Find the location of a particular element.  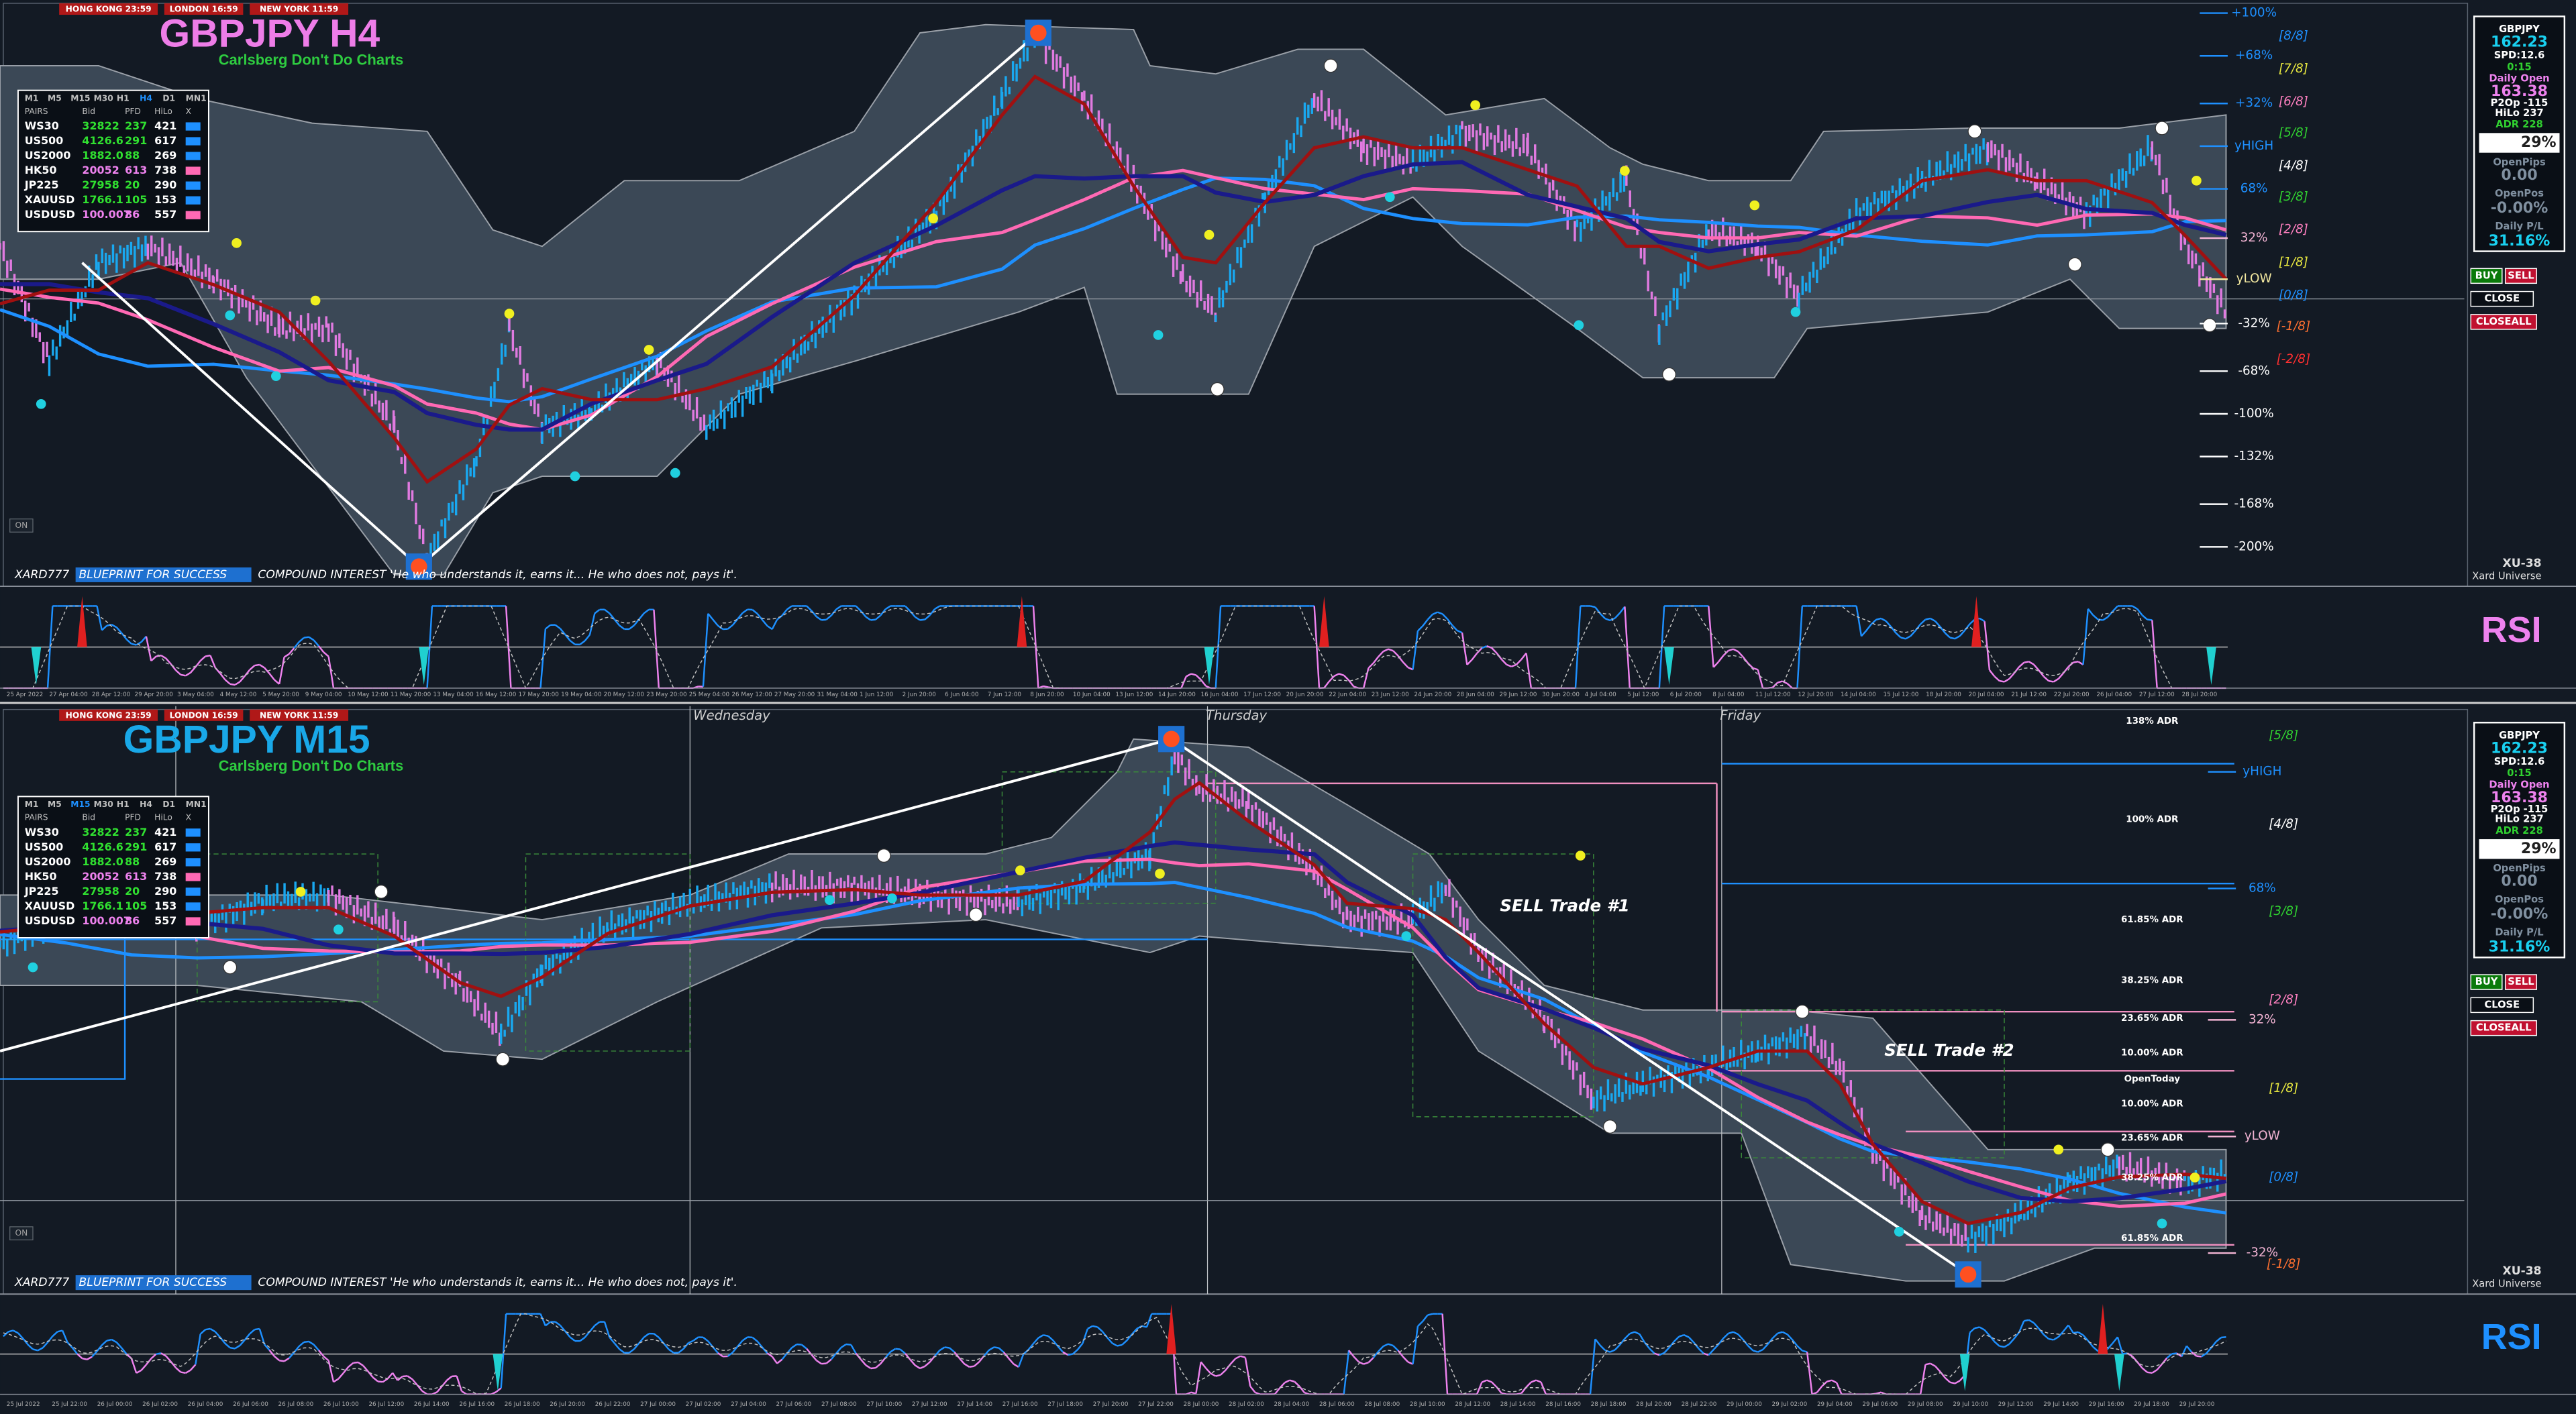

time-label: 29 Jul 16:00 is located at coordinates (2106, 1404).